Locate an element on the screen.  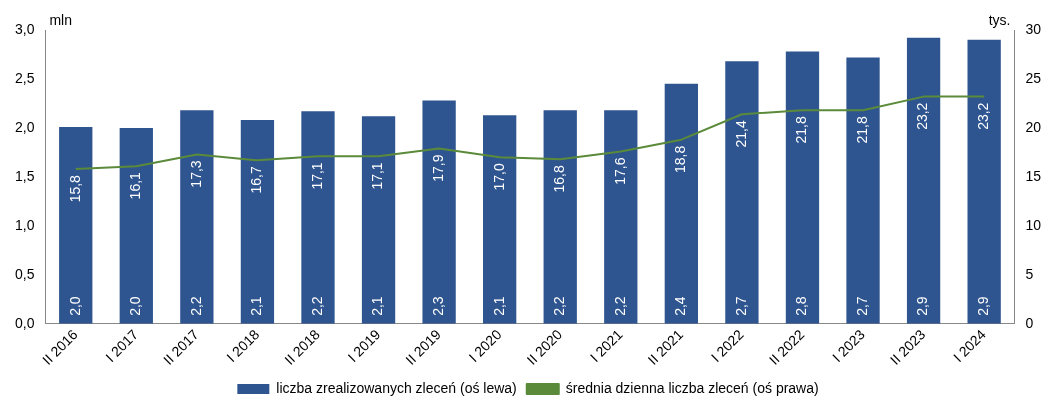
y2-tick-label: 5 is located at coordinates (1029, 273).